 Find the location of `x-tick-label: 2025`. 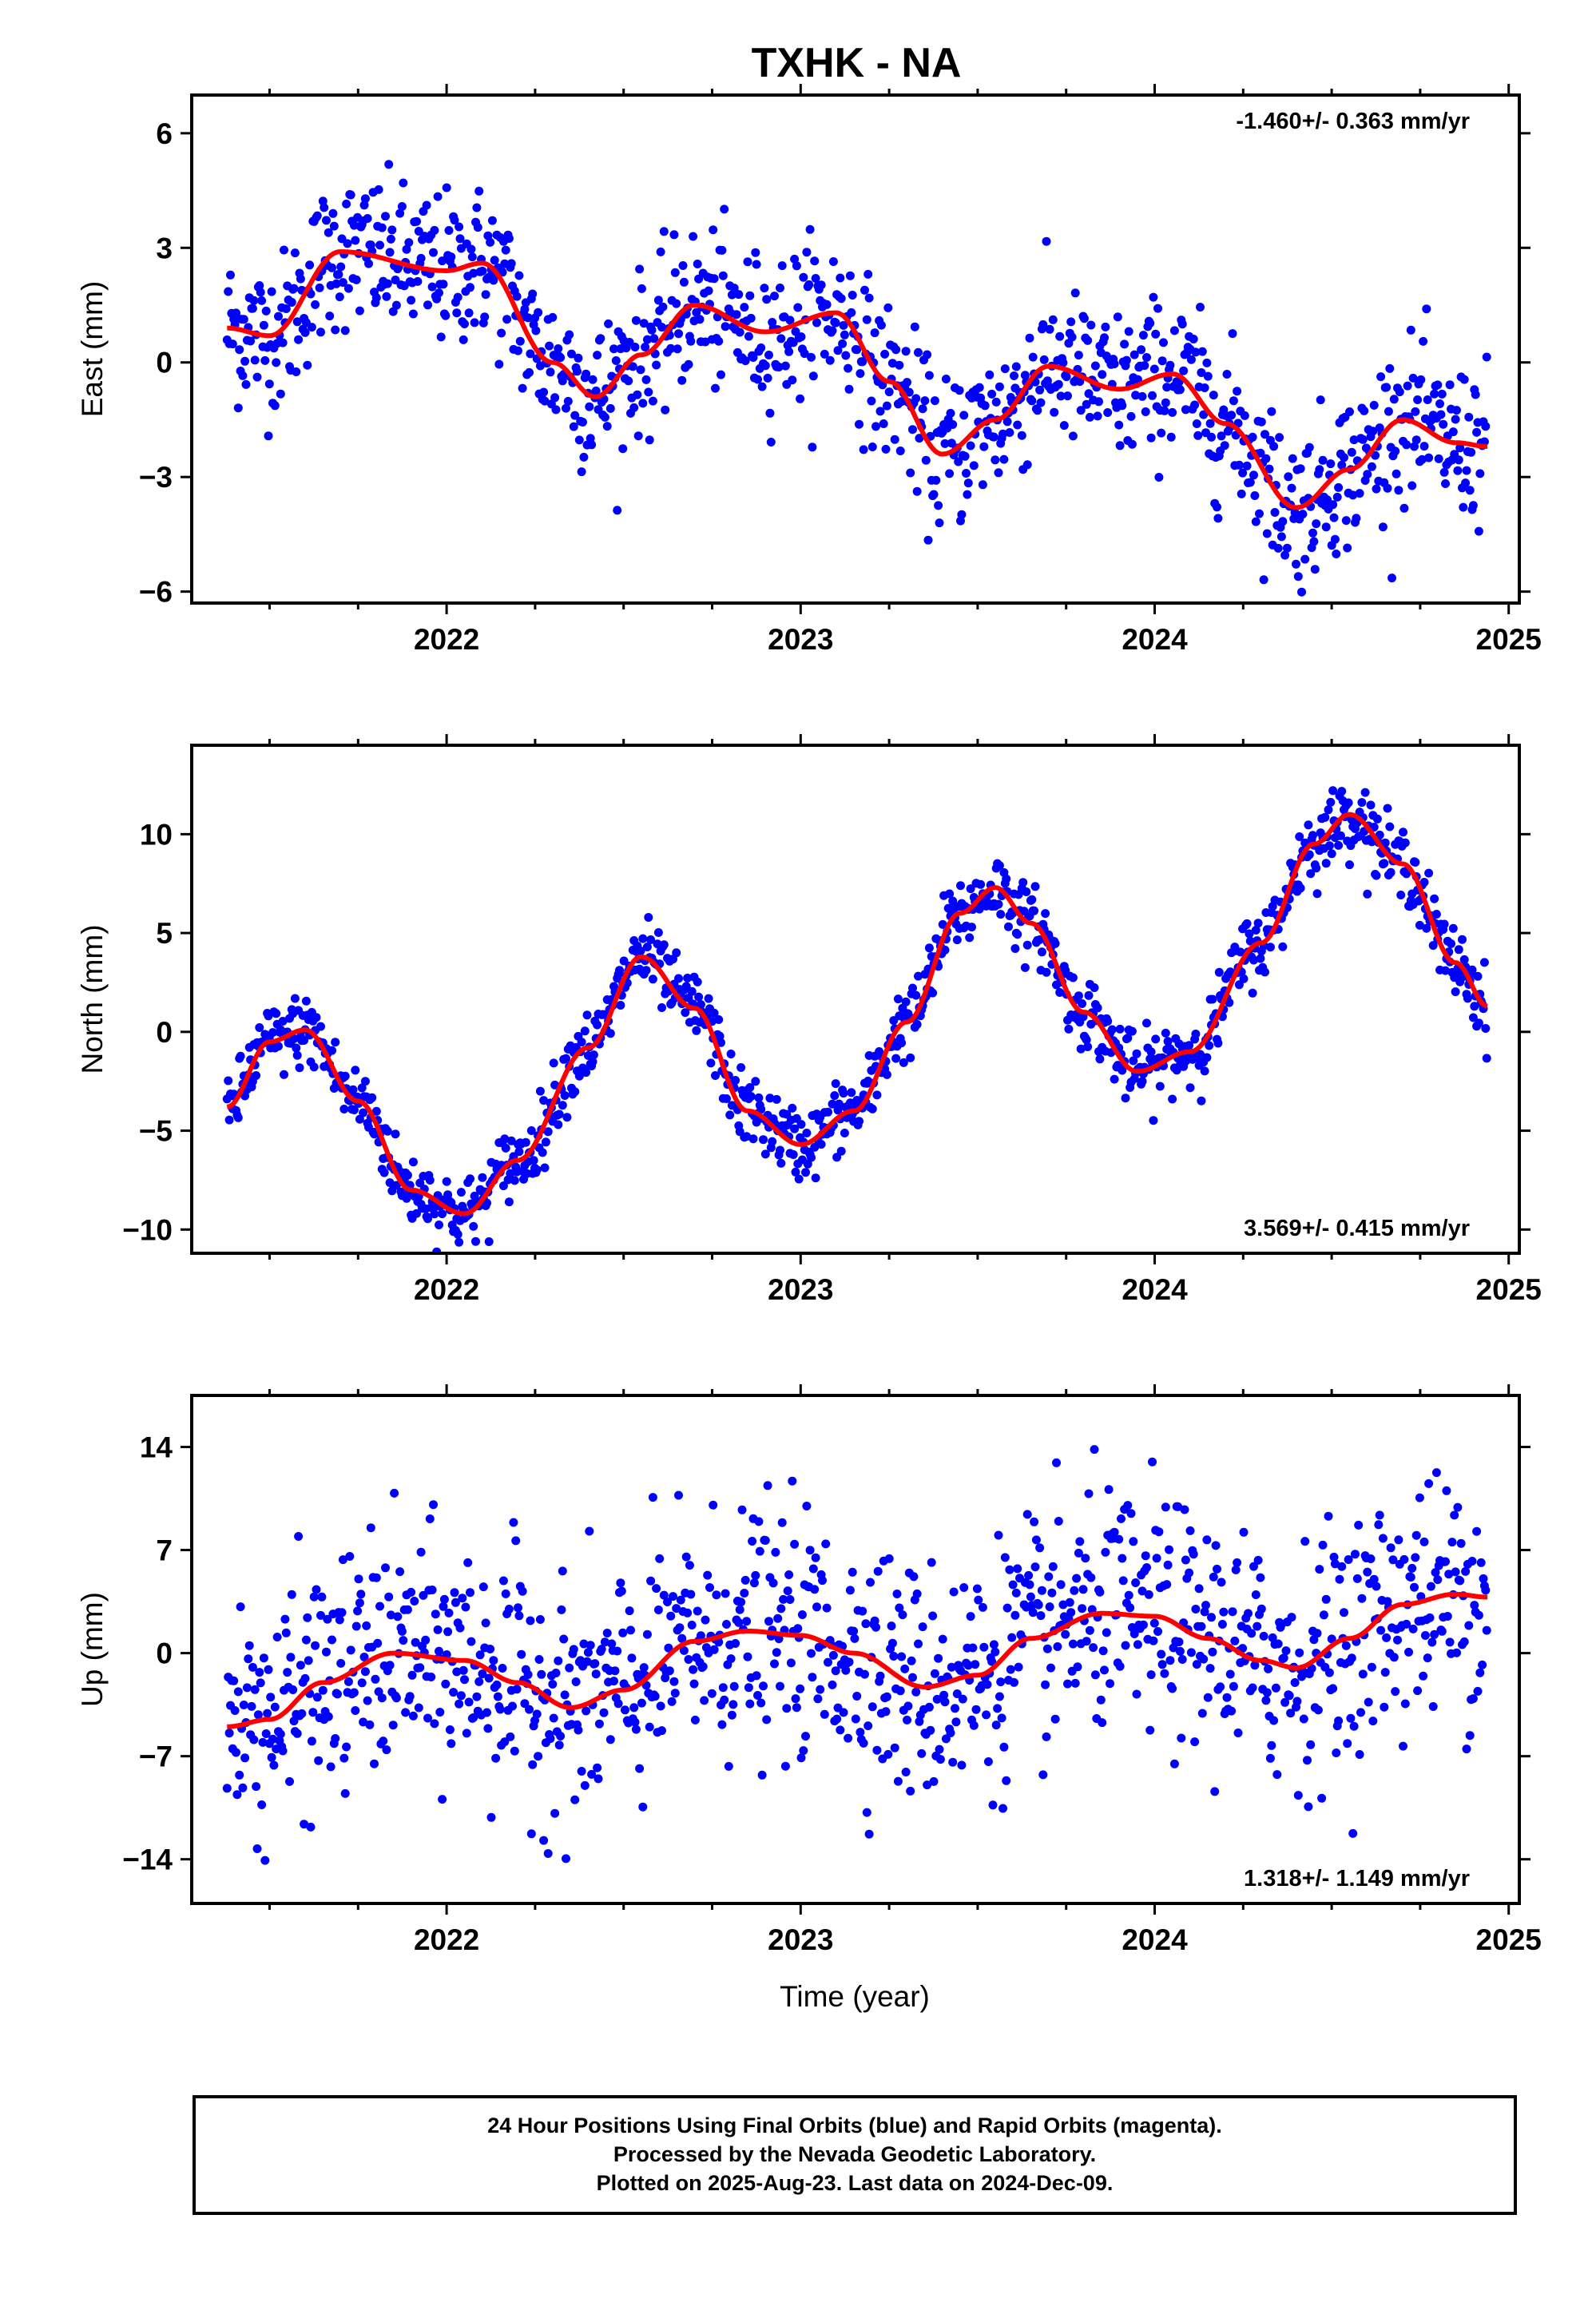

x-tick-label: 2025 is located at coordinates (1509, 1289).